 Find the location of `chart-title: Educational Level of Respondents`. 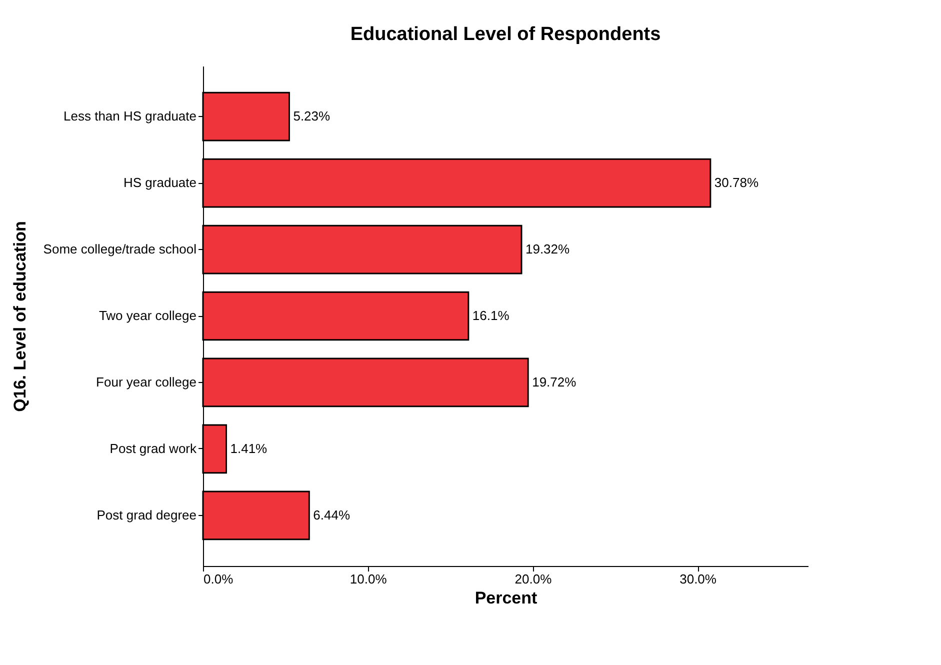

chart-title: Educational Level of Respondents is located at coordinates (505, 34).